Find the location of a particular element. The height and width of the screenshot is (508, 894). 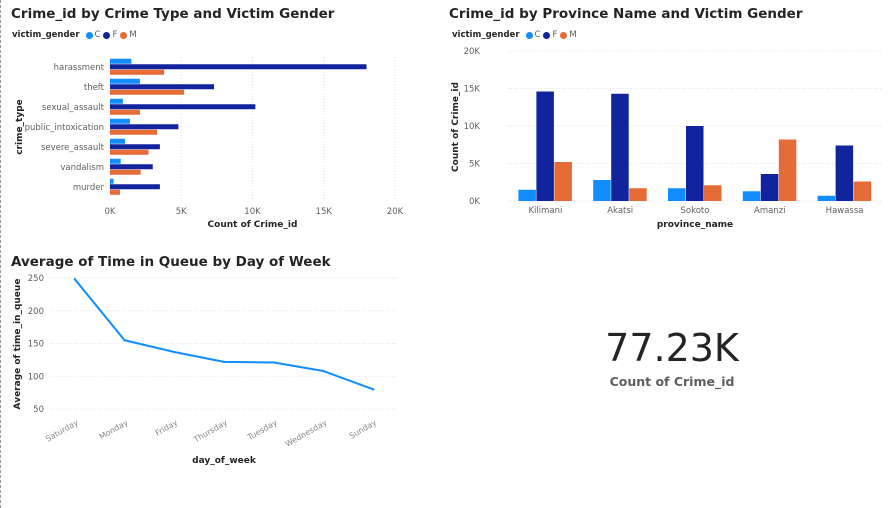

chart3-title: Average of Time in Queue by Day of Week is located at coordinates (171, 262).